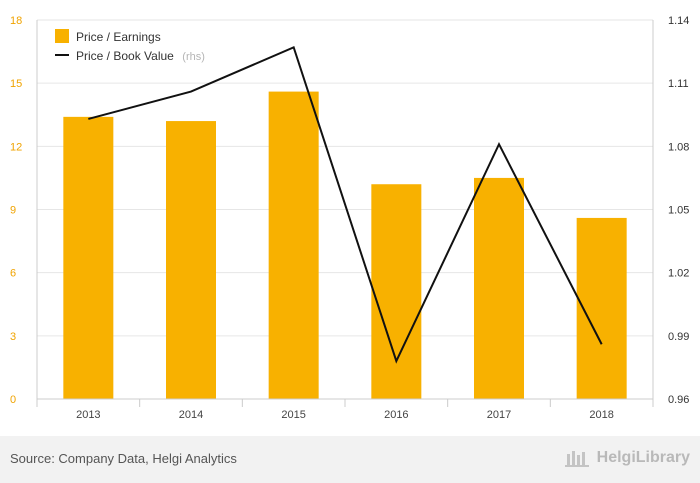 The height and width of the screenshot is (483, 700). Describe the element at coordinates (13, 211) in the screenshot. I see `y-left-tick-label: 9` at that location.